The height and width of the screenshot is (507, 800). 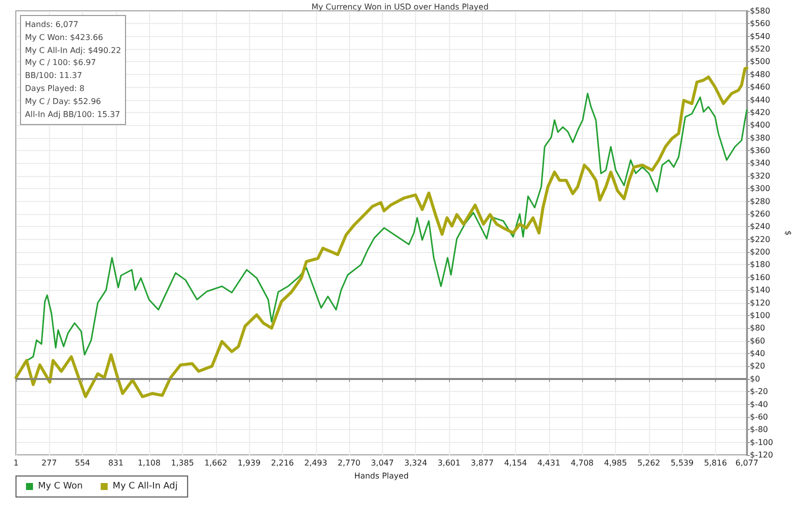 I want to click on y-tick-label: $260, so click(x=760, y=213).